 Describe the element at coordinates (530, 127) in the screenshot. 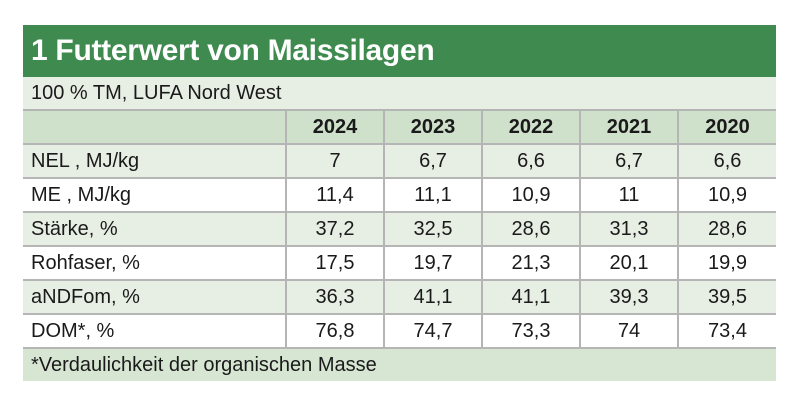

I see `header-cell-year: 2022` at that location.